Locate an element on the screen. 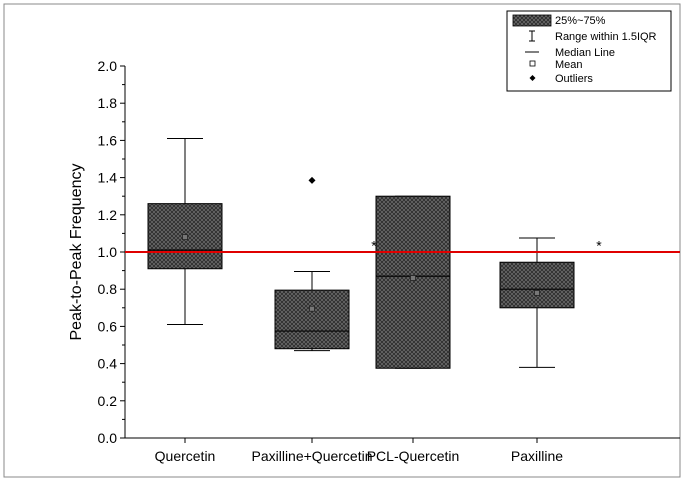 This screenshot has height=481, width=684. x-tick-label: Paxilline+Quercetin is located at coordinates (311, 456).